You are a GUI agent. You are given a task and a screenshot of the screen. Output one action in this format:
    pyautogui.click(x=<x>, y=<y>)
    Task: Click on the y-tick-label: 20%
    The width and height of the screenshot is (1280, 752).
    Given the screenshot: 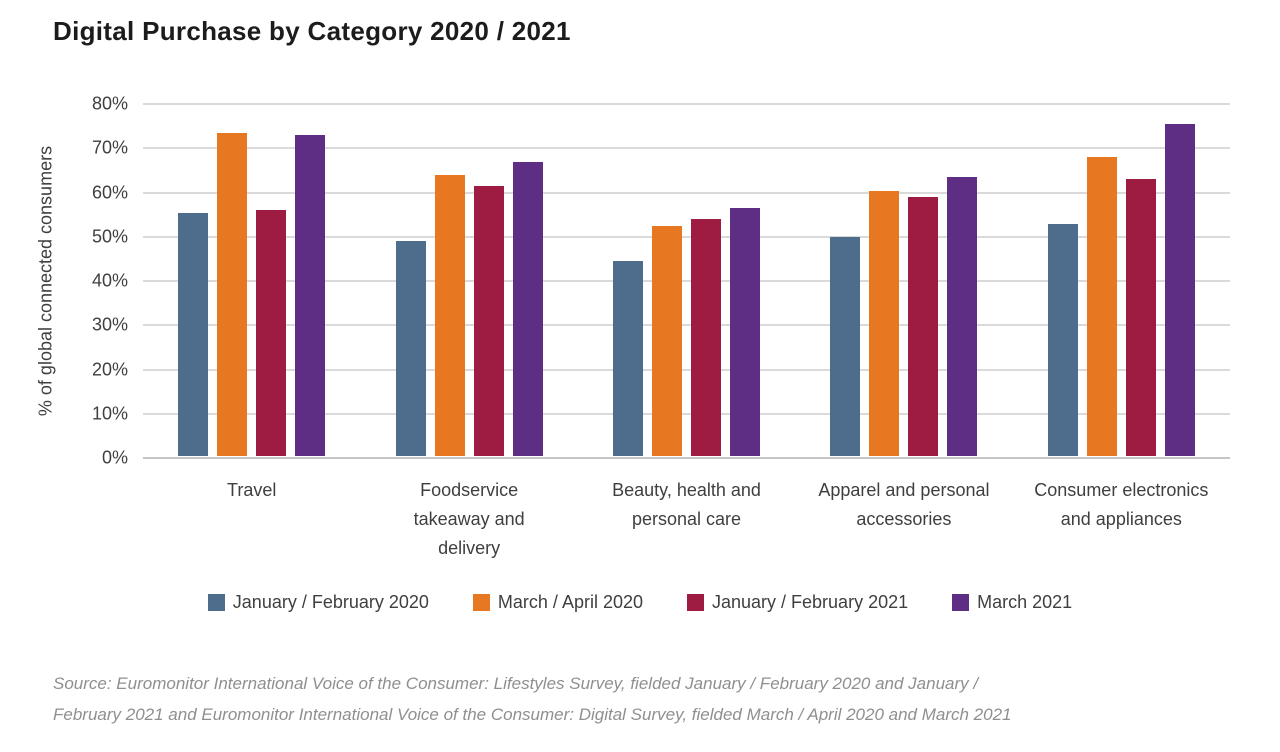 What is the action you would take?
    pyautogui.click(x=109, y=369)
    